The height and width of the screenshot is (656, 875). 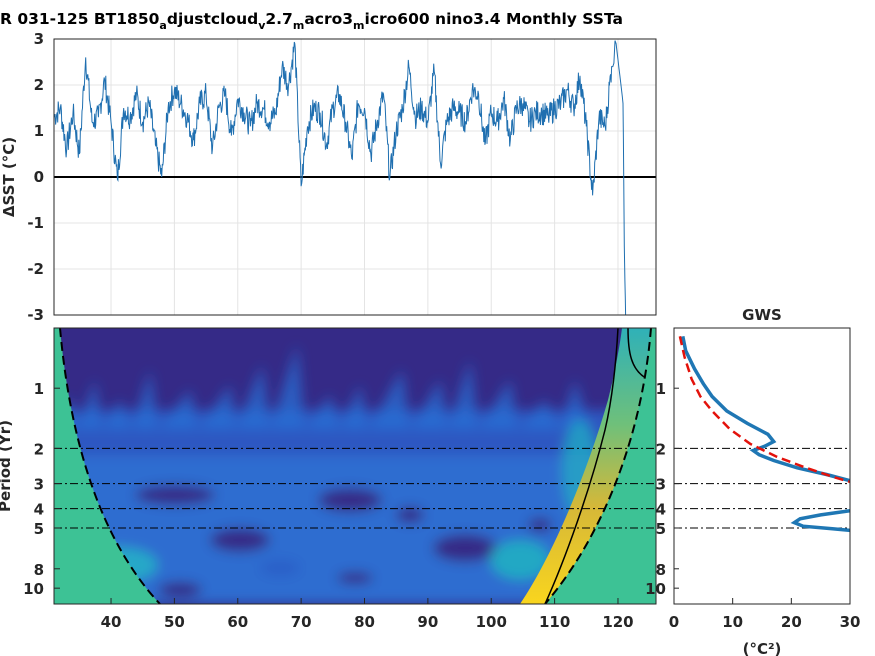 I want to click on wavelet-y-tick-label: 2, so click(x=39, y=449).